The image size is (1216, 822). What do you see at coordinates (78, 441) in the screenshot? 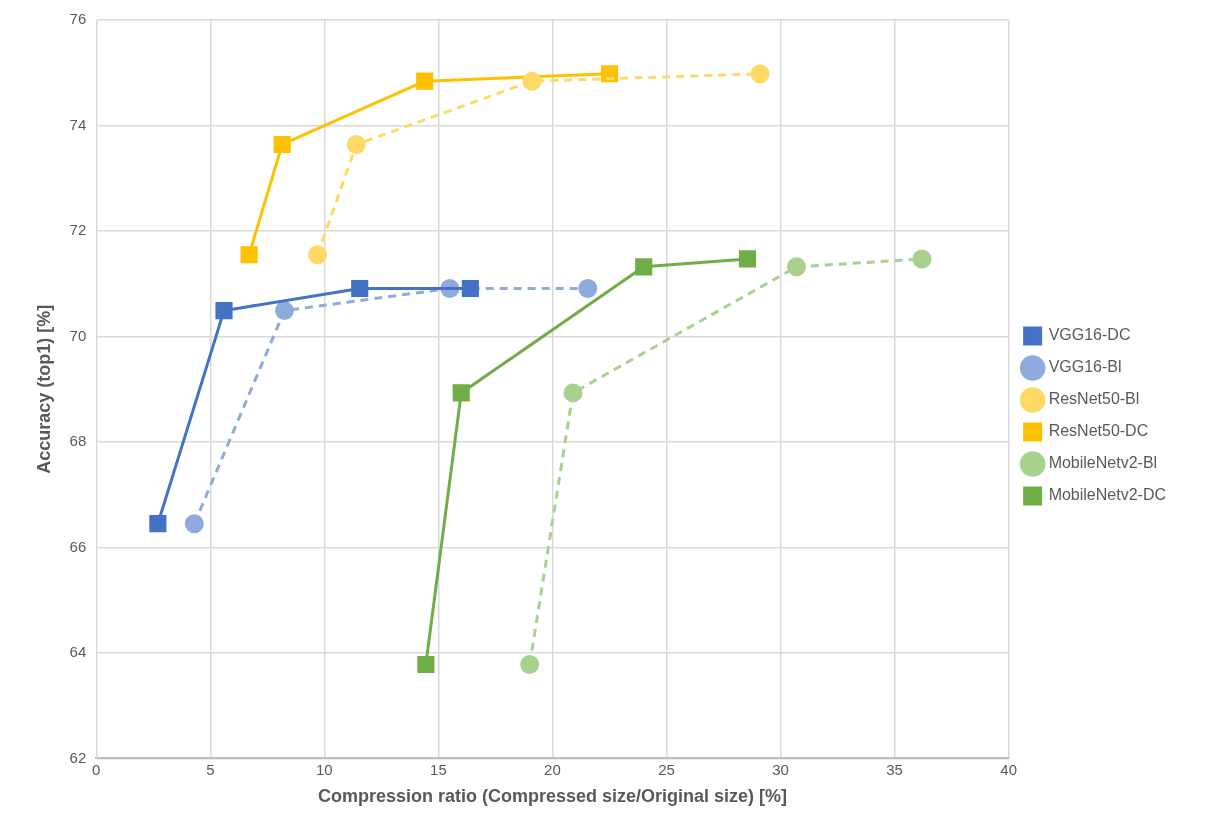
I see `y-tick-label: 68` at bounding box center [78, 441].